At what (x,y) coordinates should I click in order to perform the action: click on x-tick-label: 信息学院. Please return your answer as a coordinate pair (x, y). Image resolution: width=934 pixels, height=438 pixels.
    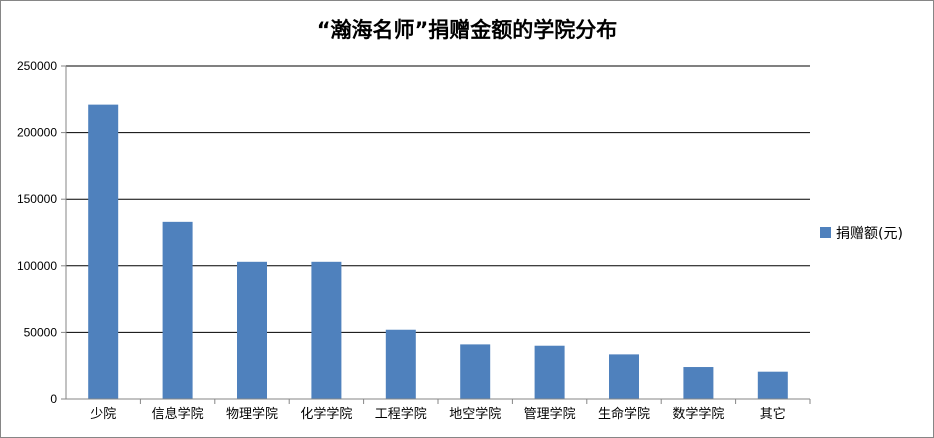
    Looking at the image, I should click on (178, 414).